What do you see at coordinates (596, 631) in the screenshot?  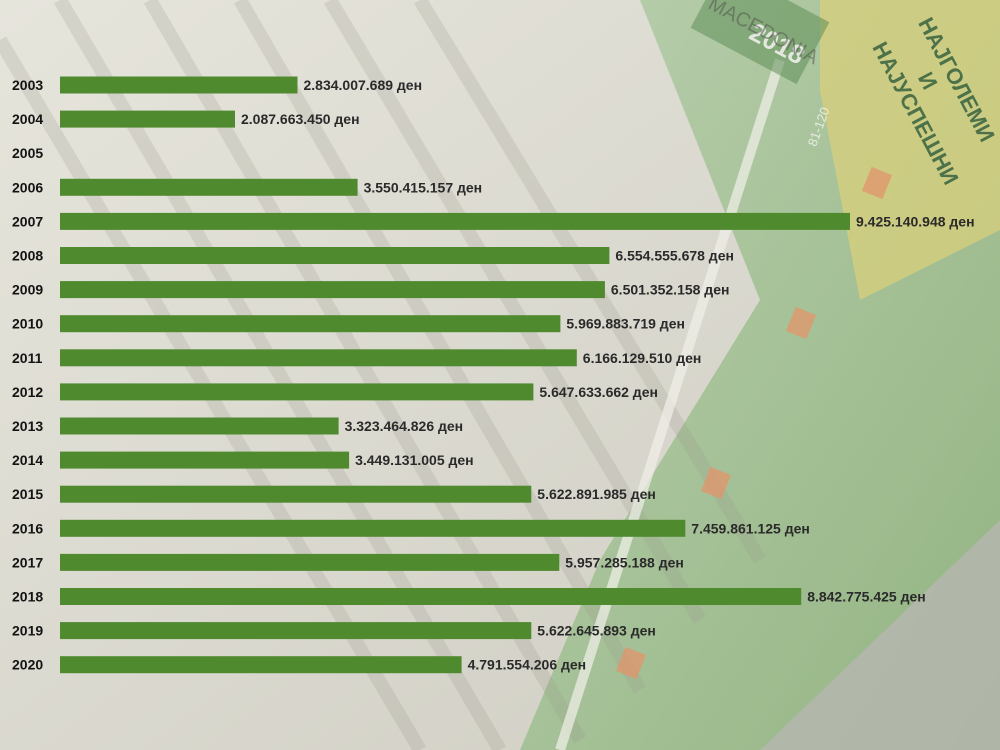 I see `value-label-2019: 5.622.645.893 ден` at bounding box center [596, 631].